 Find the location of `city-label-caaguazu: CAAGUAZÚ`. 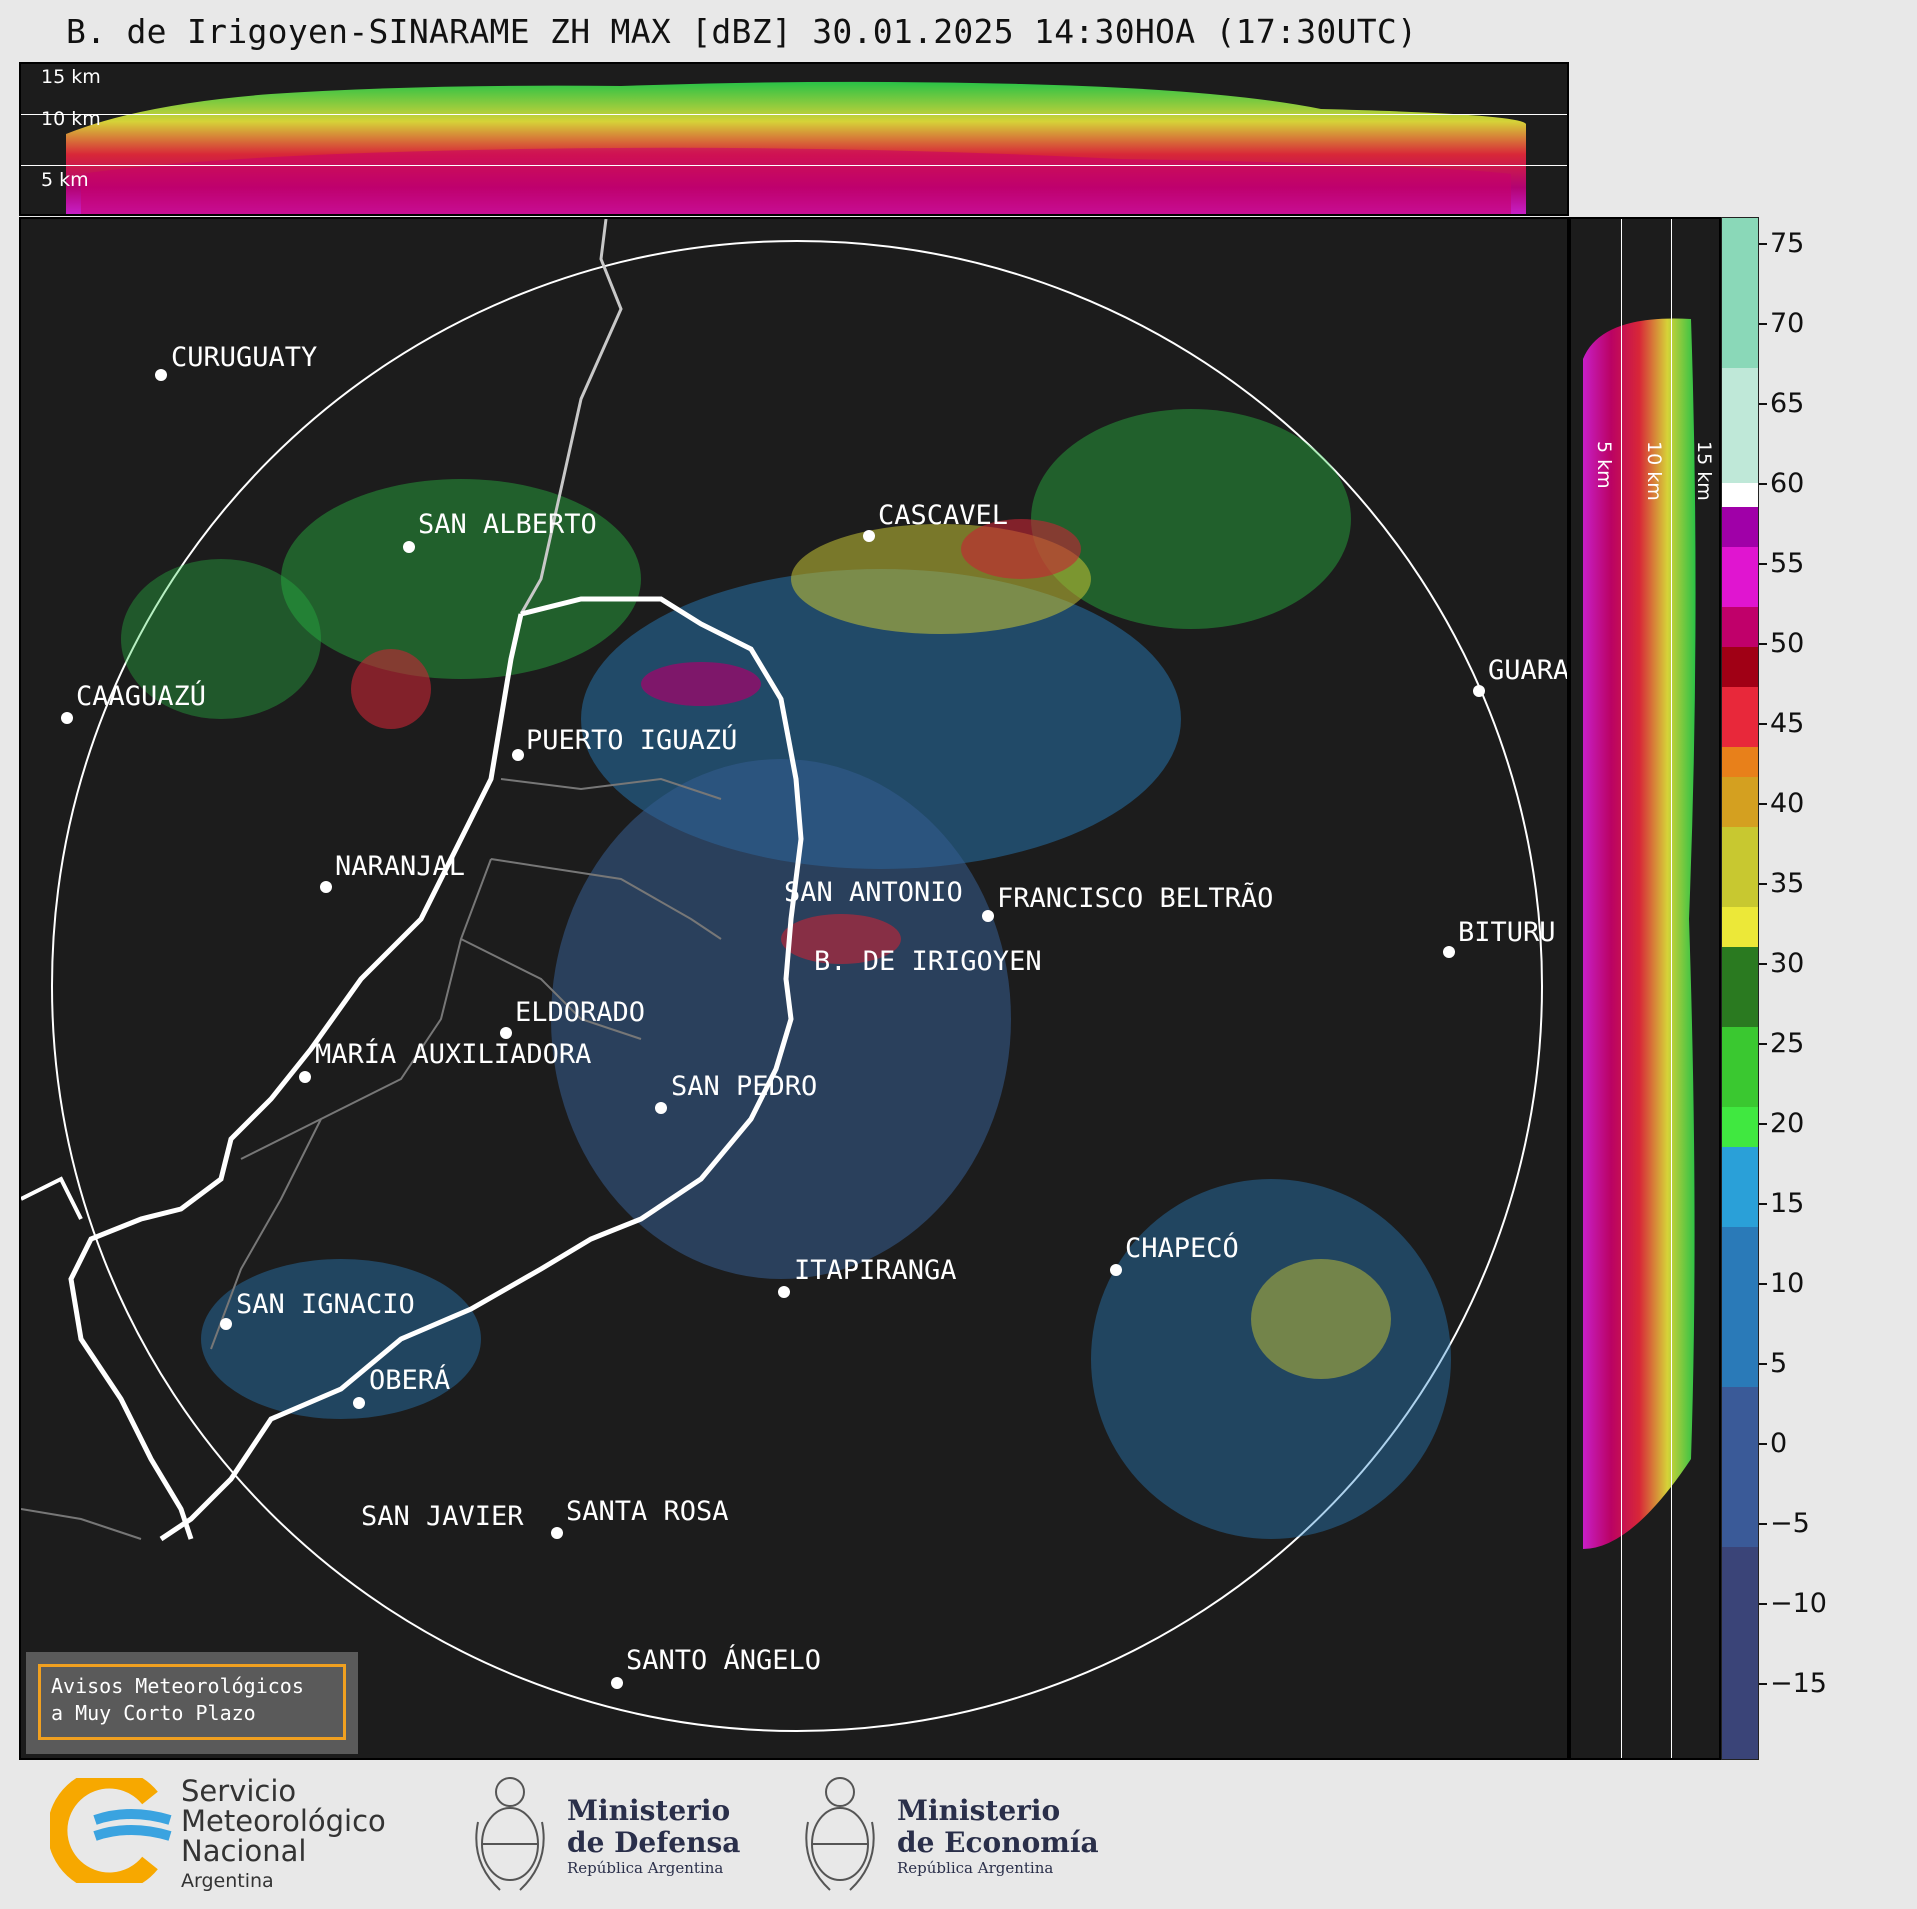

city-label-caaguazu: CAAGUAZÚ is located at coordinates (141, 696).